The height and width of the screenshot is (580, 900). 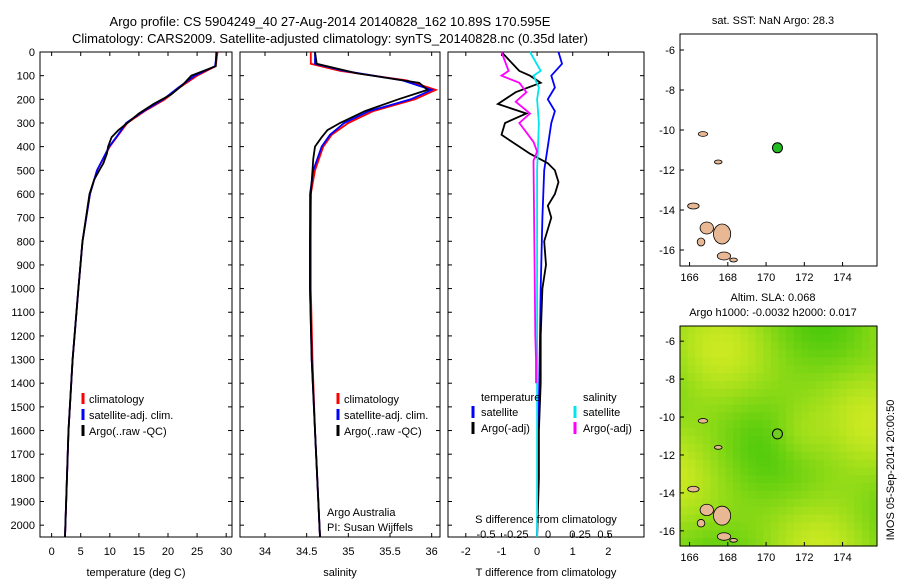 I want to click on x-tick-label: 20, so click(x=168, y=552).